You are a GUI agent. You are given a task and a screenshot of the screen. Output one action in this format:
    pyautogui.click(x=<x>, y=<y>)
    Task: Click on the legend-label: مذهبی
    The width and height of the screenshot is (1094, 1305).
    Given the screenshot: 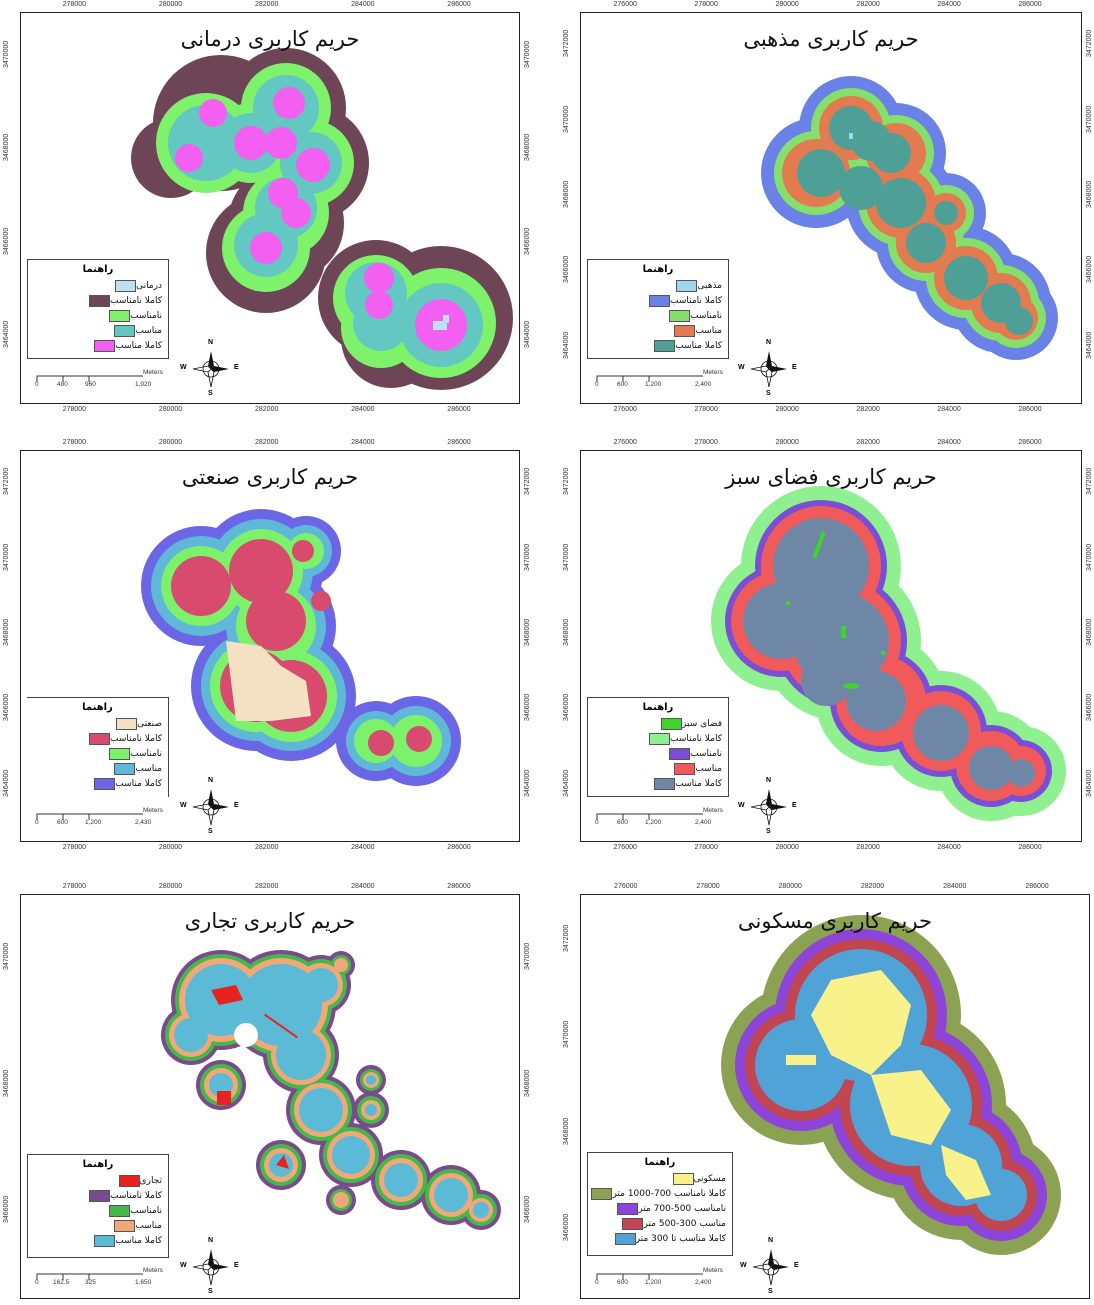 What is the action you would take?
    pyautogui.click(x=709, y=285)
    